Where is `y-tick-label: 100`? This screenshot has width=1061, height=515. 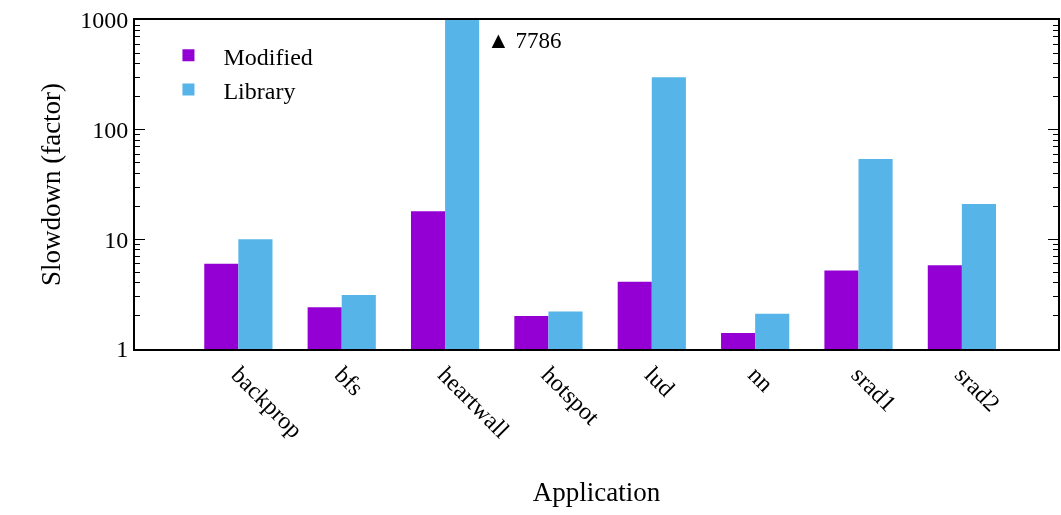 y-tick-label: 100 is located at coordinates (110, 130).